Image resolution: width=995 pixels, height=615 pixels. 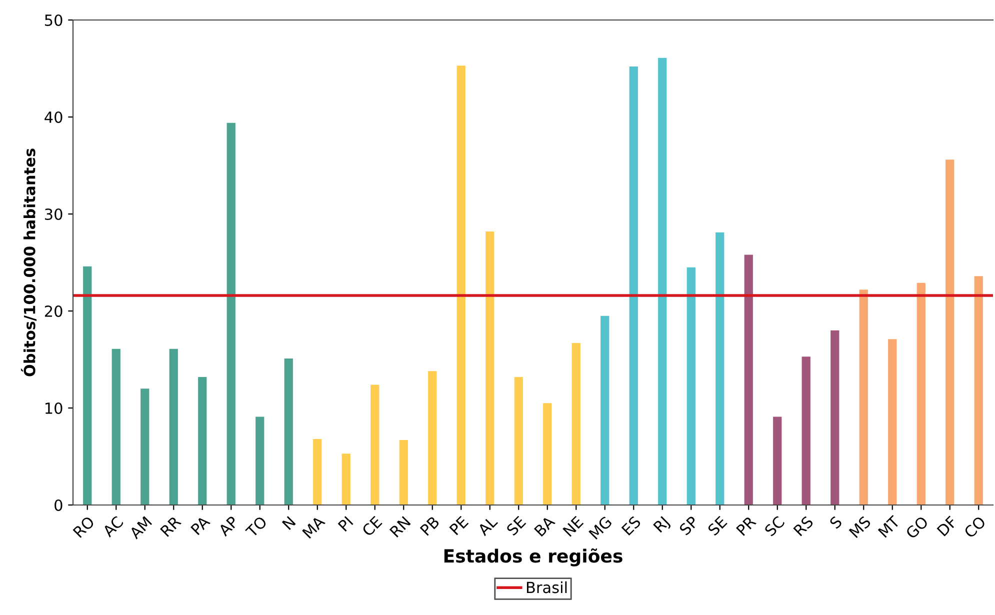 What do you see at coordinates (600, 528) in the screenshot?
I see `x-tick-label: MG` at bounding box center [600, 528].